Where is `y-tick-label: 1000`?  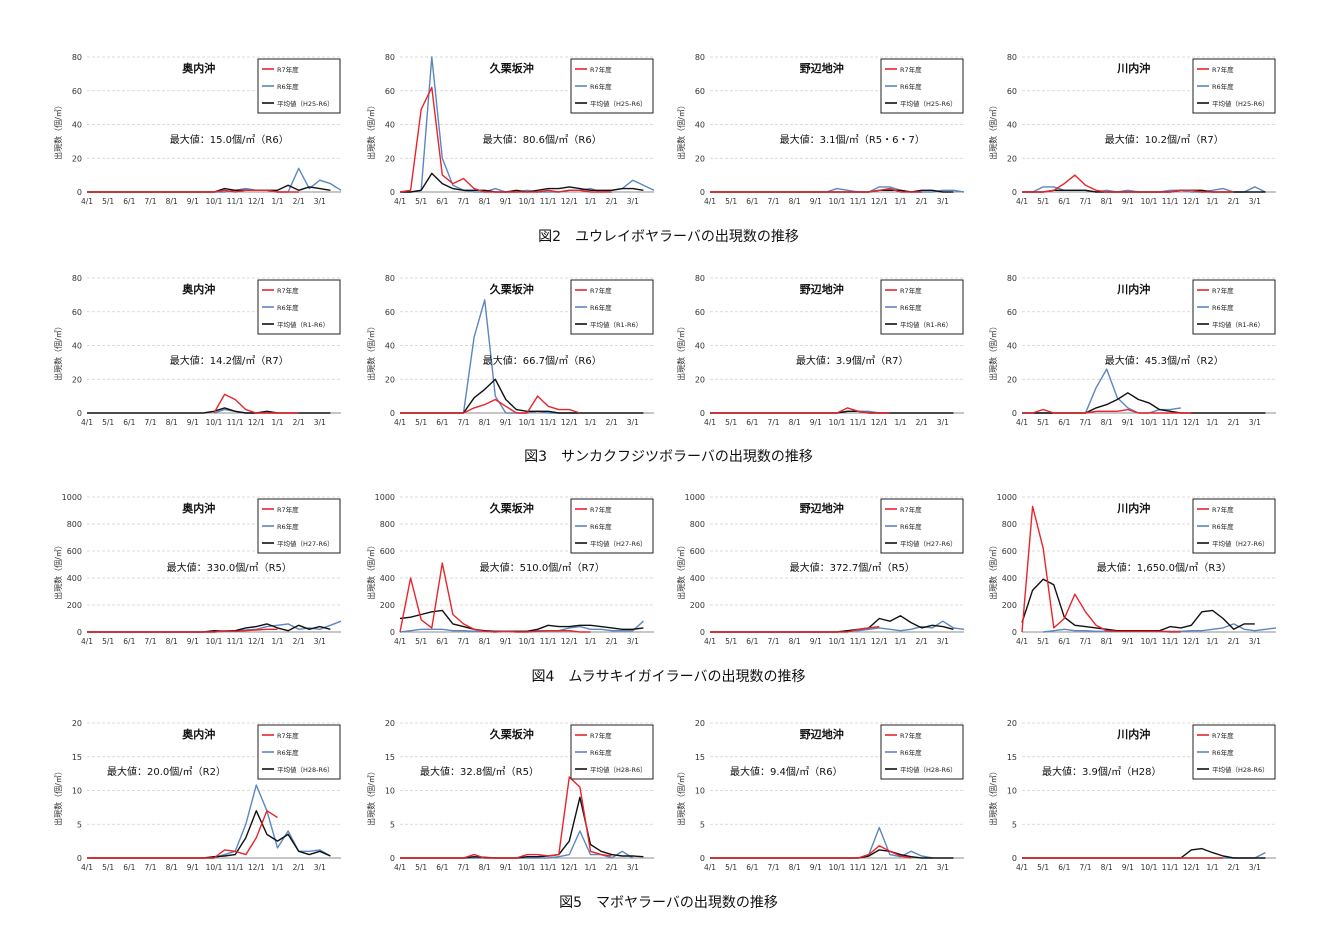
y-tick-label: 1000 is located at coordinates (1007, 497).